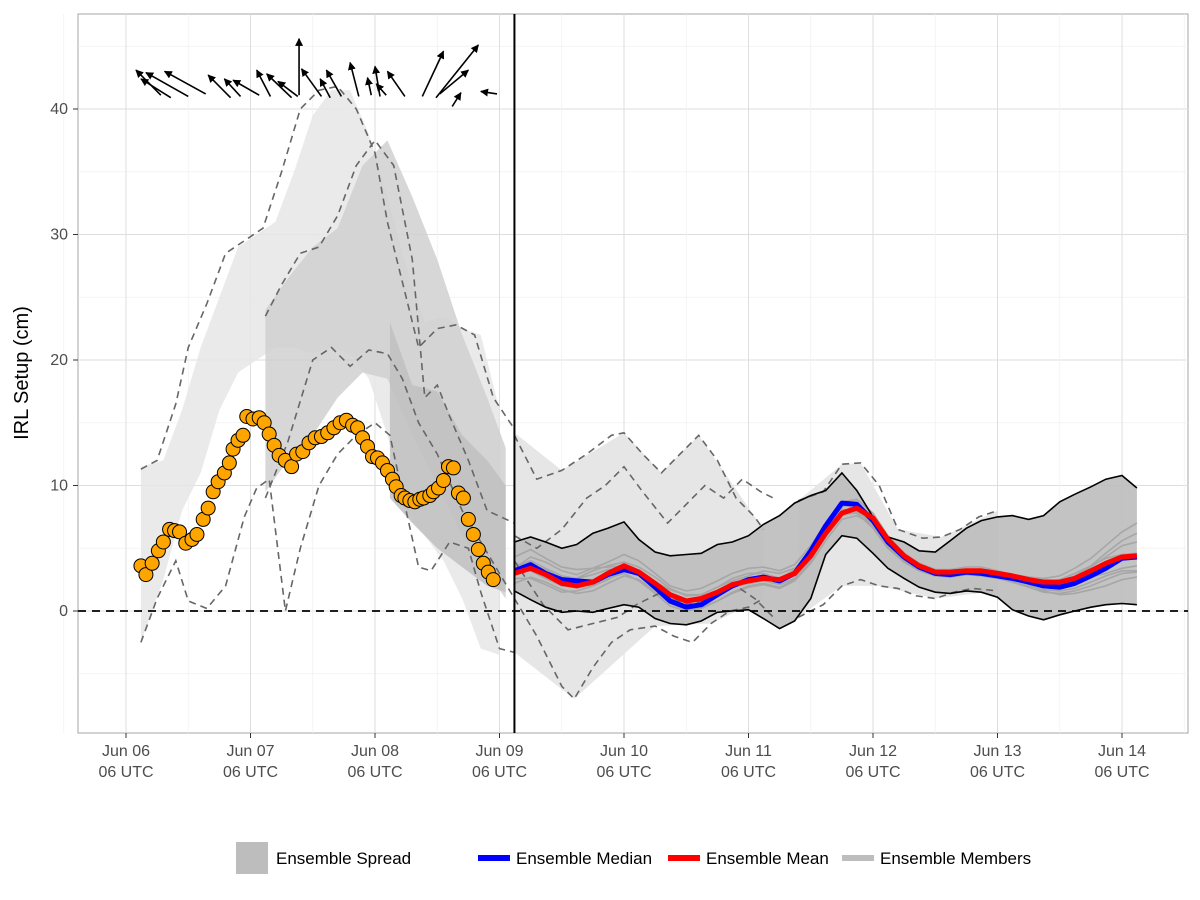 The height and width of the screenshot is (900, 1200). I want to click on y-tick-label: 0, so click(63, 611).